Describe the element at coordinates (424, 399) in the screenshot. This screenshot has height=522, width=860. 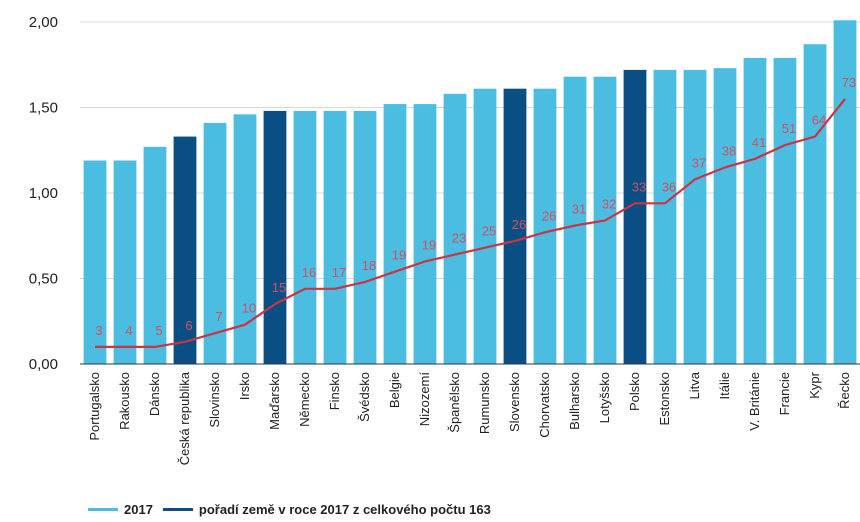
I see `x-tick-label: Nizozemí` at that location.